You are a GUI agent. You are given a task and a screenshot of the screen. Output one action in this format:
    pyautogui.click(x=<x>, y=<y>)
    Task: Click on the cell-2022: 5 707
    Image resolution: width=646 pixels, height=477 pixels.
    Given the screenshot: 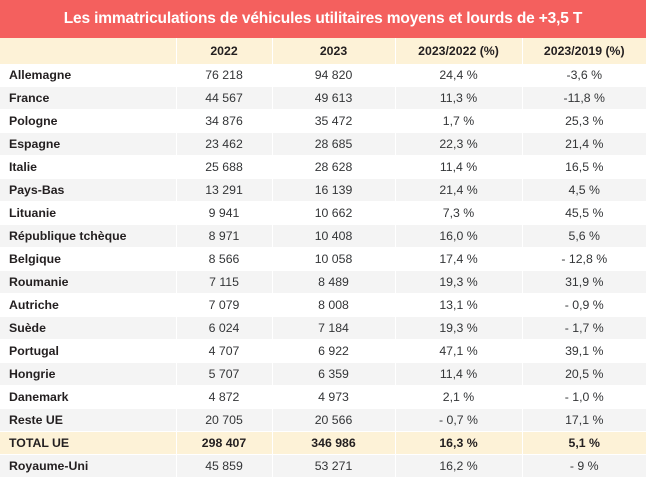 What is the action you would take?
    pyautogui.click(x=224, y=374)
    